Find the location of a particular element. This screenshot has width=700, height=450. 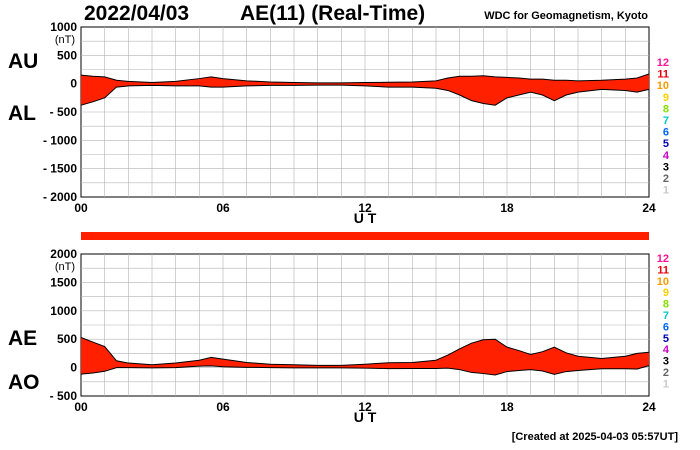

y-tick-label: - 1500 is located at coordinates (60, 169).